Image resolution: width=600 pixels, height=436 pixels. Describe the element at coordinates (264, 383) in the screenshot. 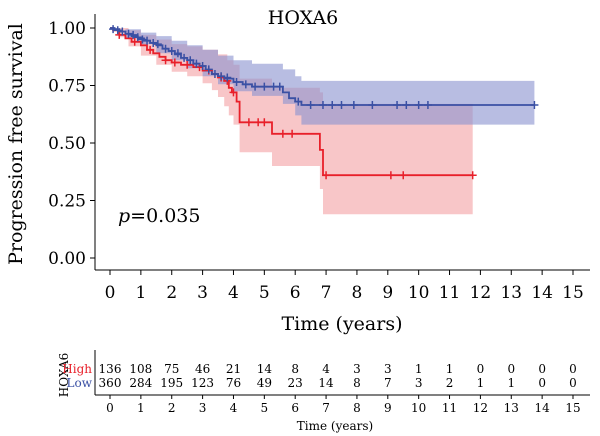

I see `risk-count-low: 49` at that location.